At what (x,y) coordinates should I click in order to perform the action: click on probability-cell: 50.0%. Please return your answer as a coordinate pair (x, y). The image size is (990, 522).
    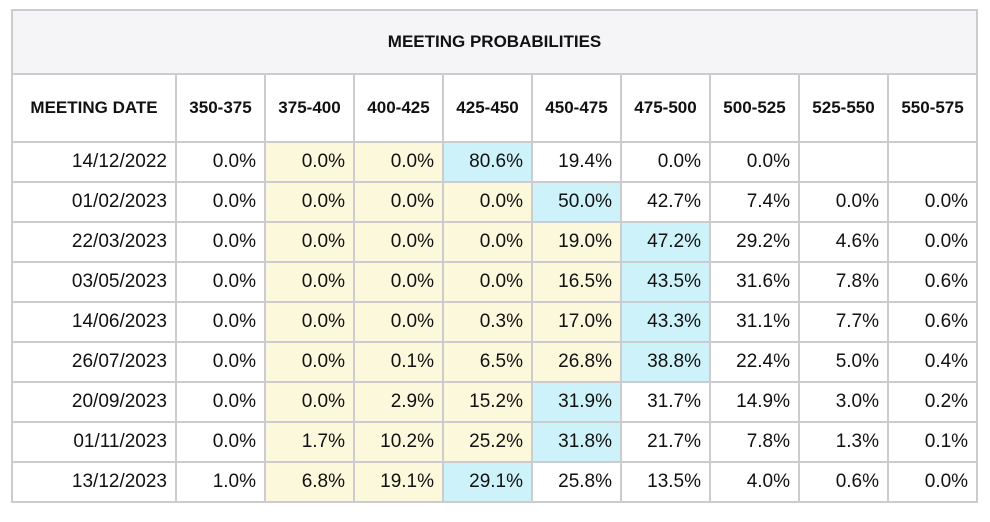
    Looking at the image, I should click on (576, 202).